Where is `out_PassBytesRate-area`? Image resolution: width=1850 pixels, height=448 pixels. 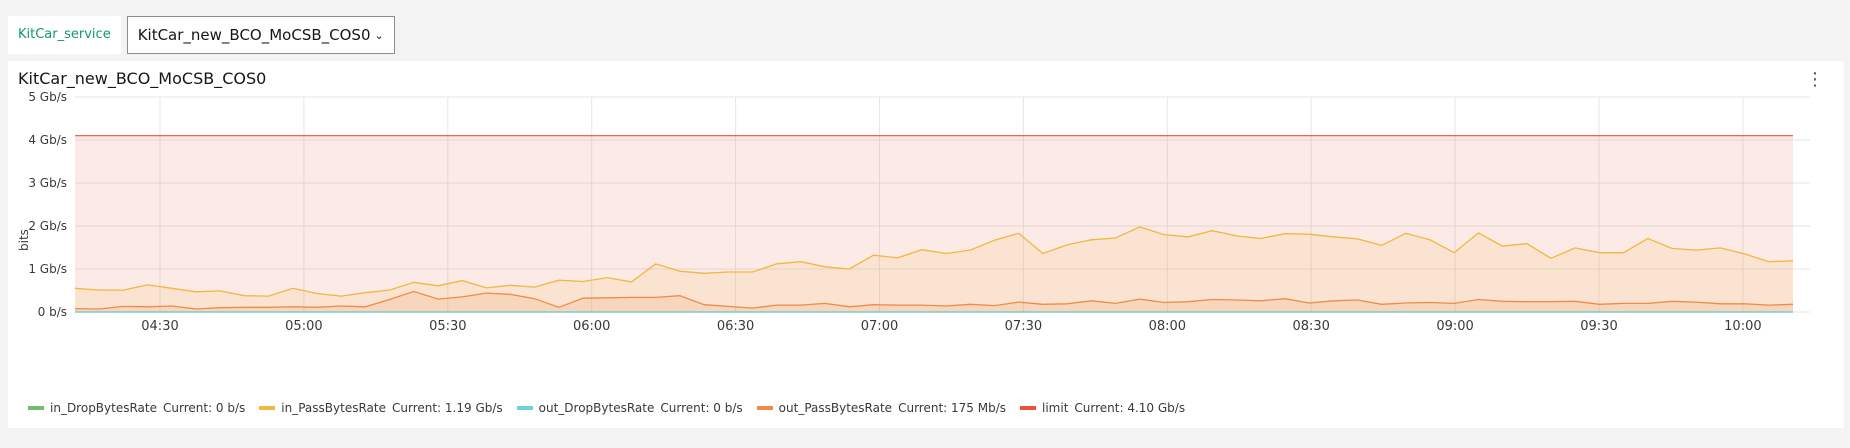
out_PassBytesRate-area is located at coordinates (934, 301).